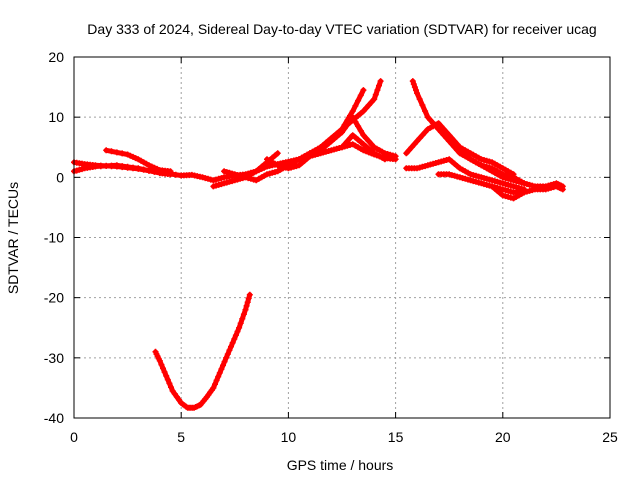 This screenshot has height=485, width=640. What do you see at coordinates (181, 437) in the screenshot?
I see `x-tick-label: 5` at bounding box center [181, 437].